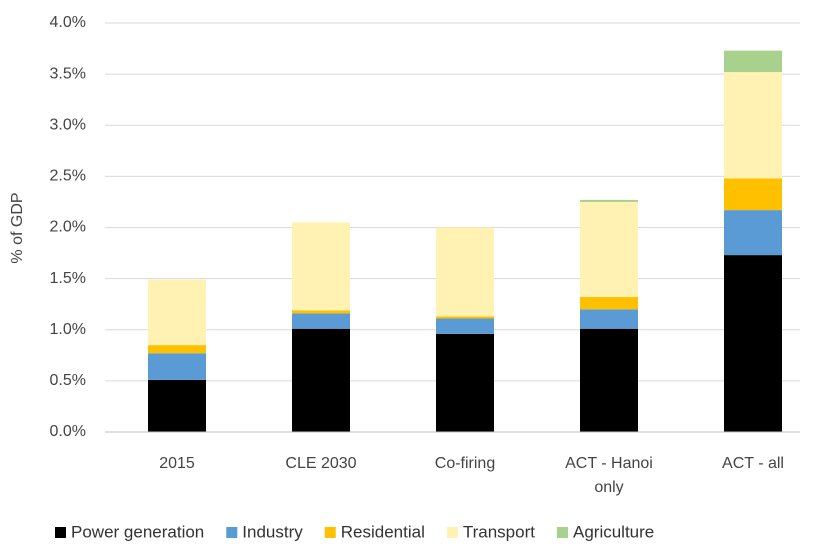 Image resolution: width=815 pixels, height=544 pixels. What do you see at coordinates (68, 380) in the screenshot?
I see `y-tick-label: 0.5%` at bounding box center [68, 380].